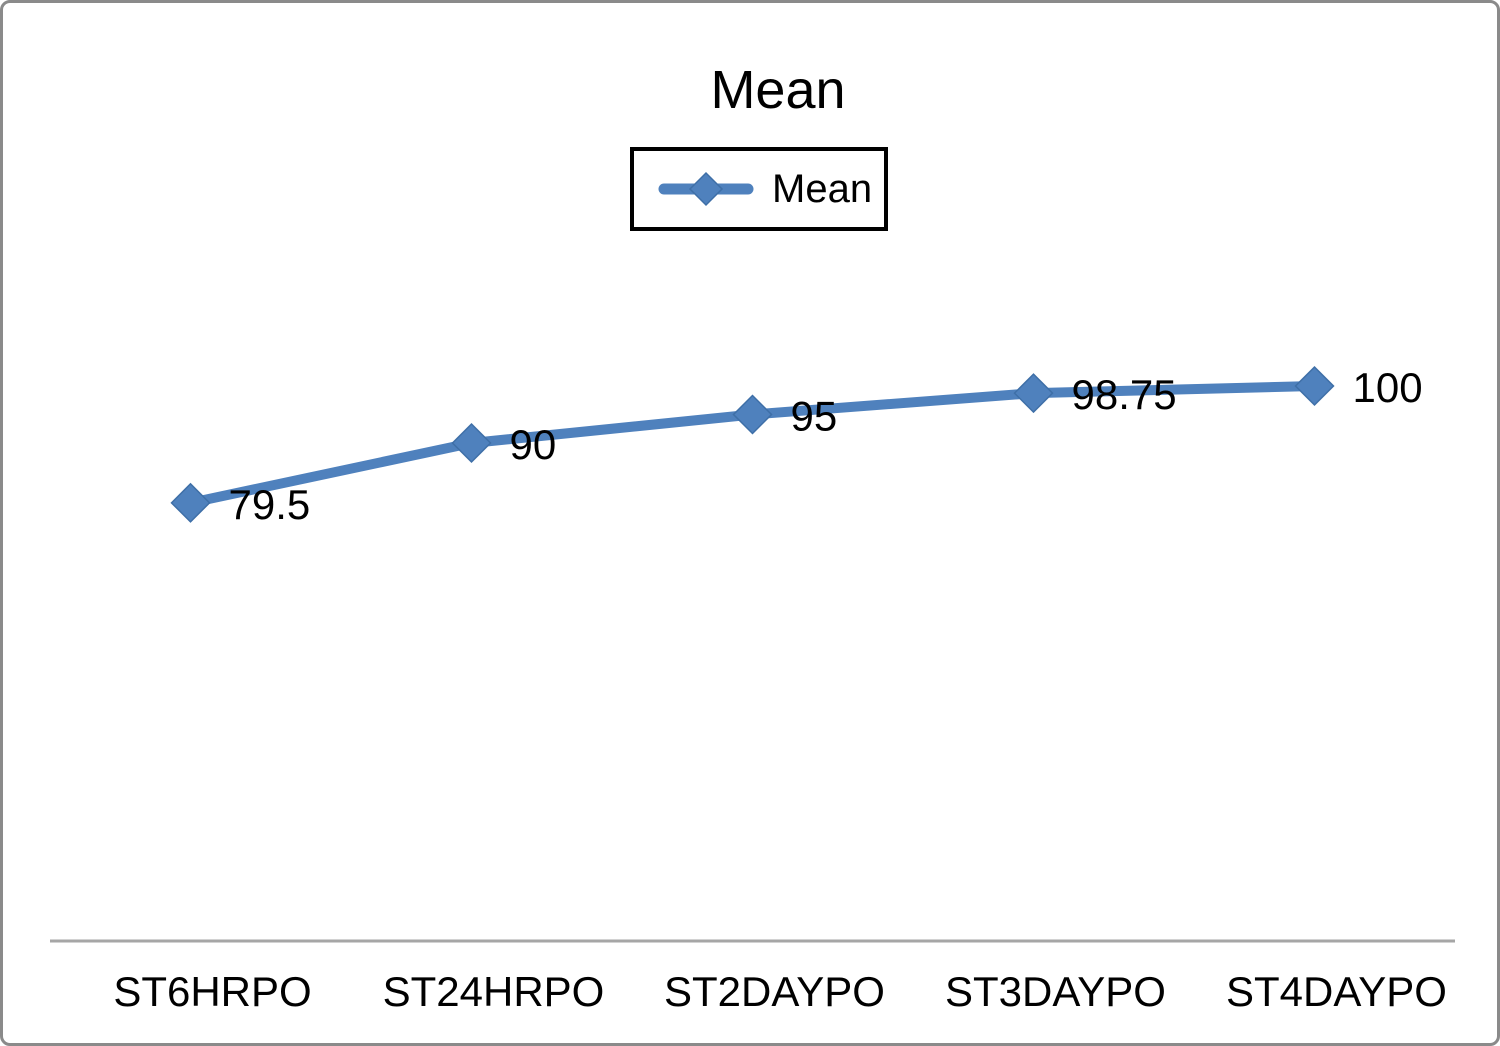 The image size is (1500, 1046). Describe the element at coordinates (1388, 387) in the screenshot. I see `data-label: 100` at that location.